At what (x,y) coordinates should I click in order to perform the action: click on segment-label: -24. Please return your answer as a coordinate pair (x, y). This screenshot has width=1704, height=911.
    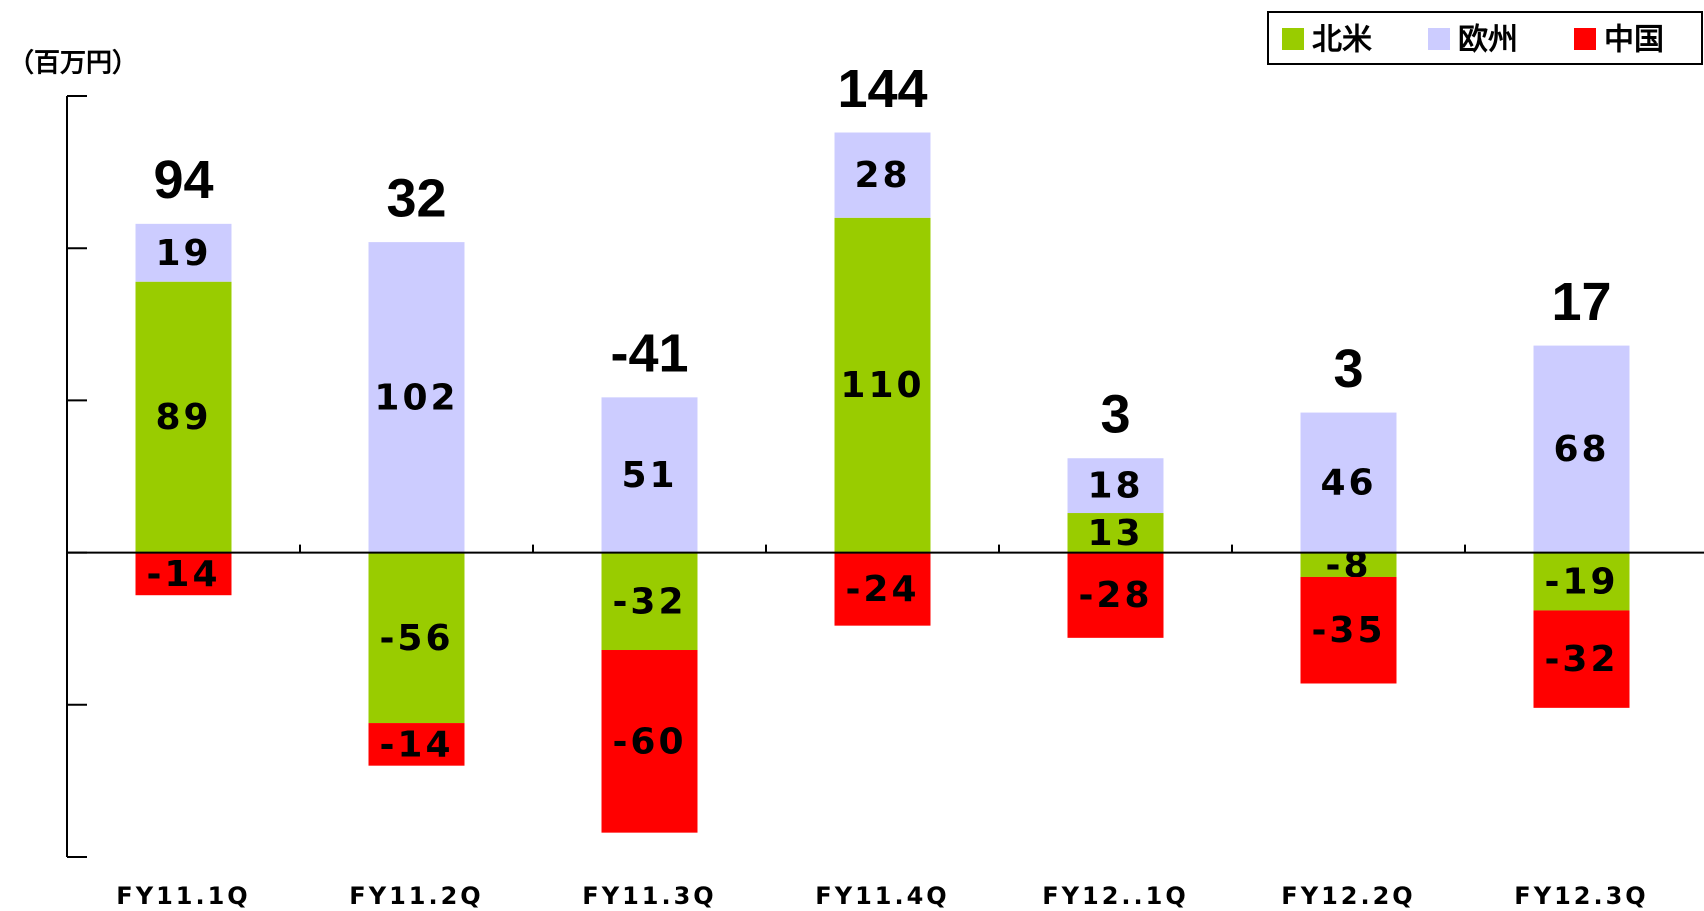
    Looking at the image, I should click on (882, 589).